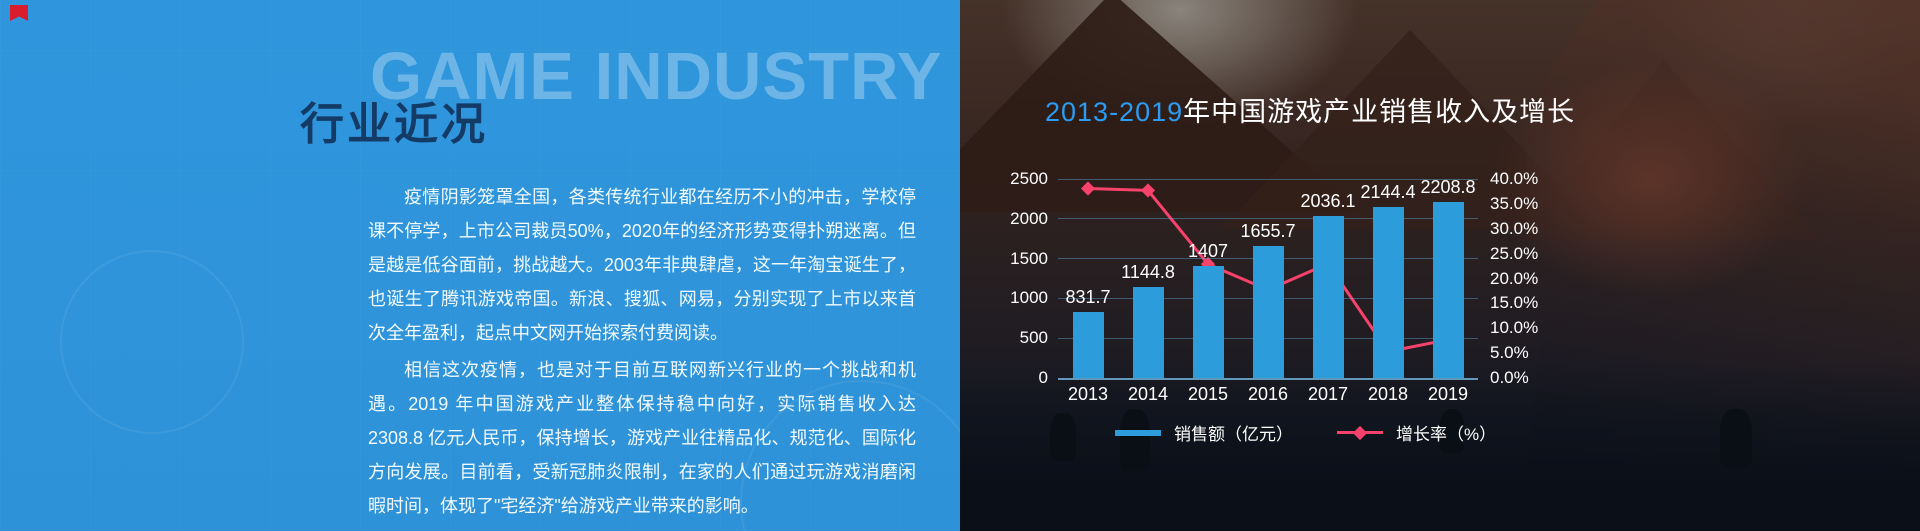 The width and height of the screenshot is (1920, 531). Describe the element at coordinates (1509, 377) in the screenshot. I see `y-axis-tick-right: 0.0%` at that location.